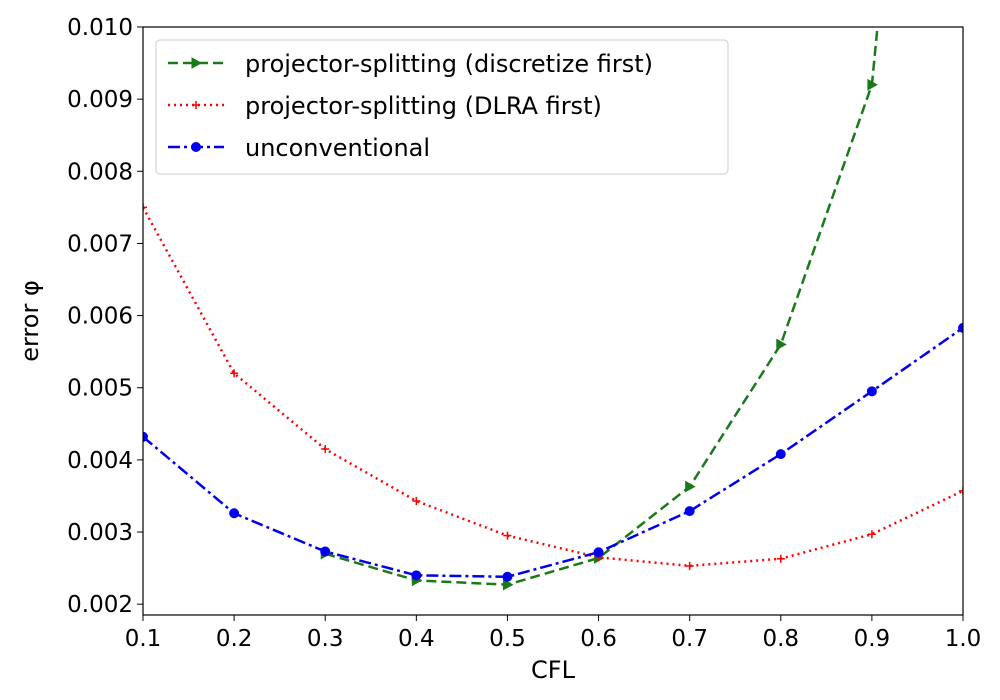 The width and height of the screenshot is (1000, 700). What do you see at coordinates (234, 639) in the screenshot?
I see `x-tick-label: 0.2` at bounding box center [234, 639].